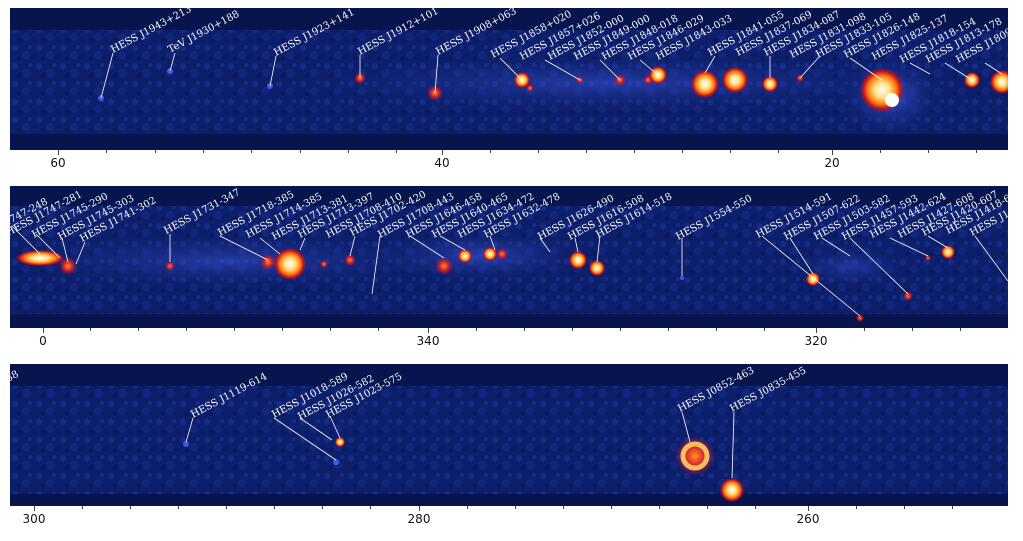 The width and height of the screenshot is (1023, 541). I want to click on tick-label: 20, so click(832, 163).